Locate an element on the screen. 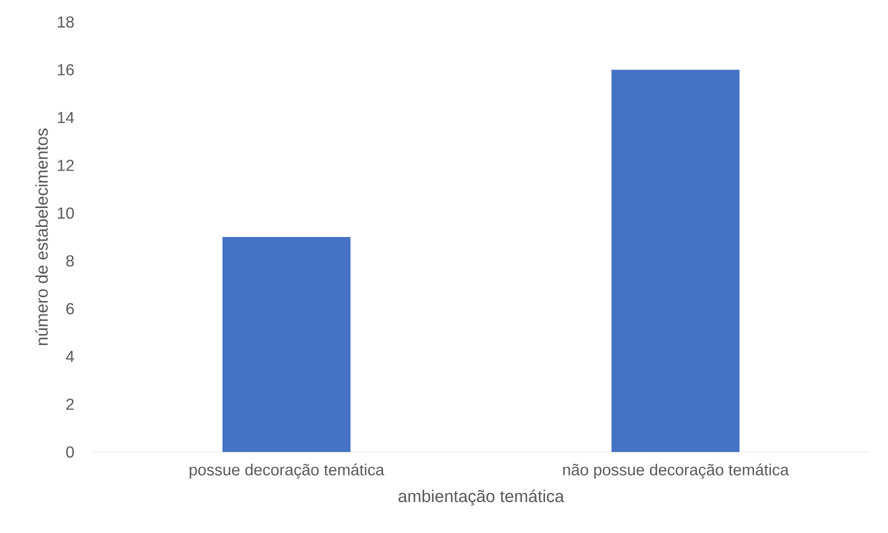  x-axis-title: ambientação temática is located at coordinates (481, 498).